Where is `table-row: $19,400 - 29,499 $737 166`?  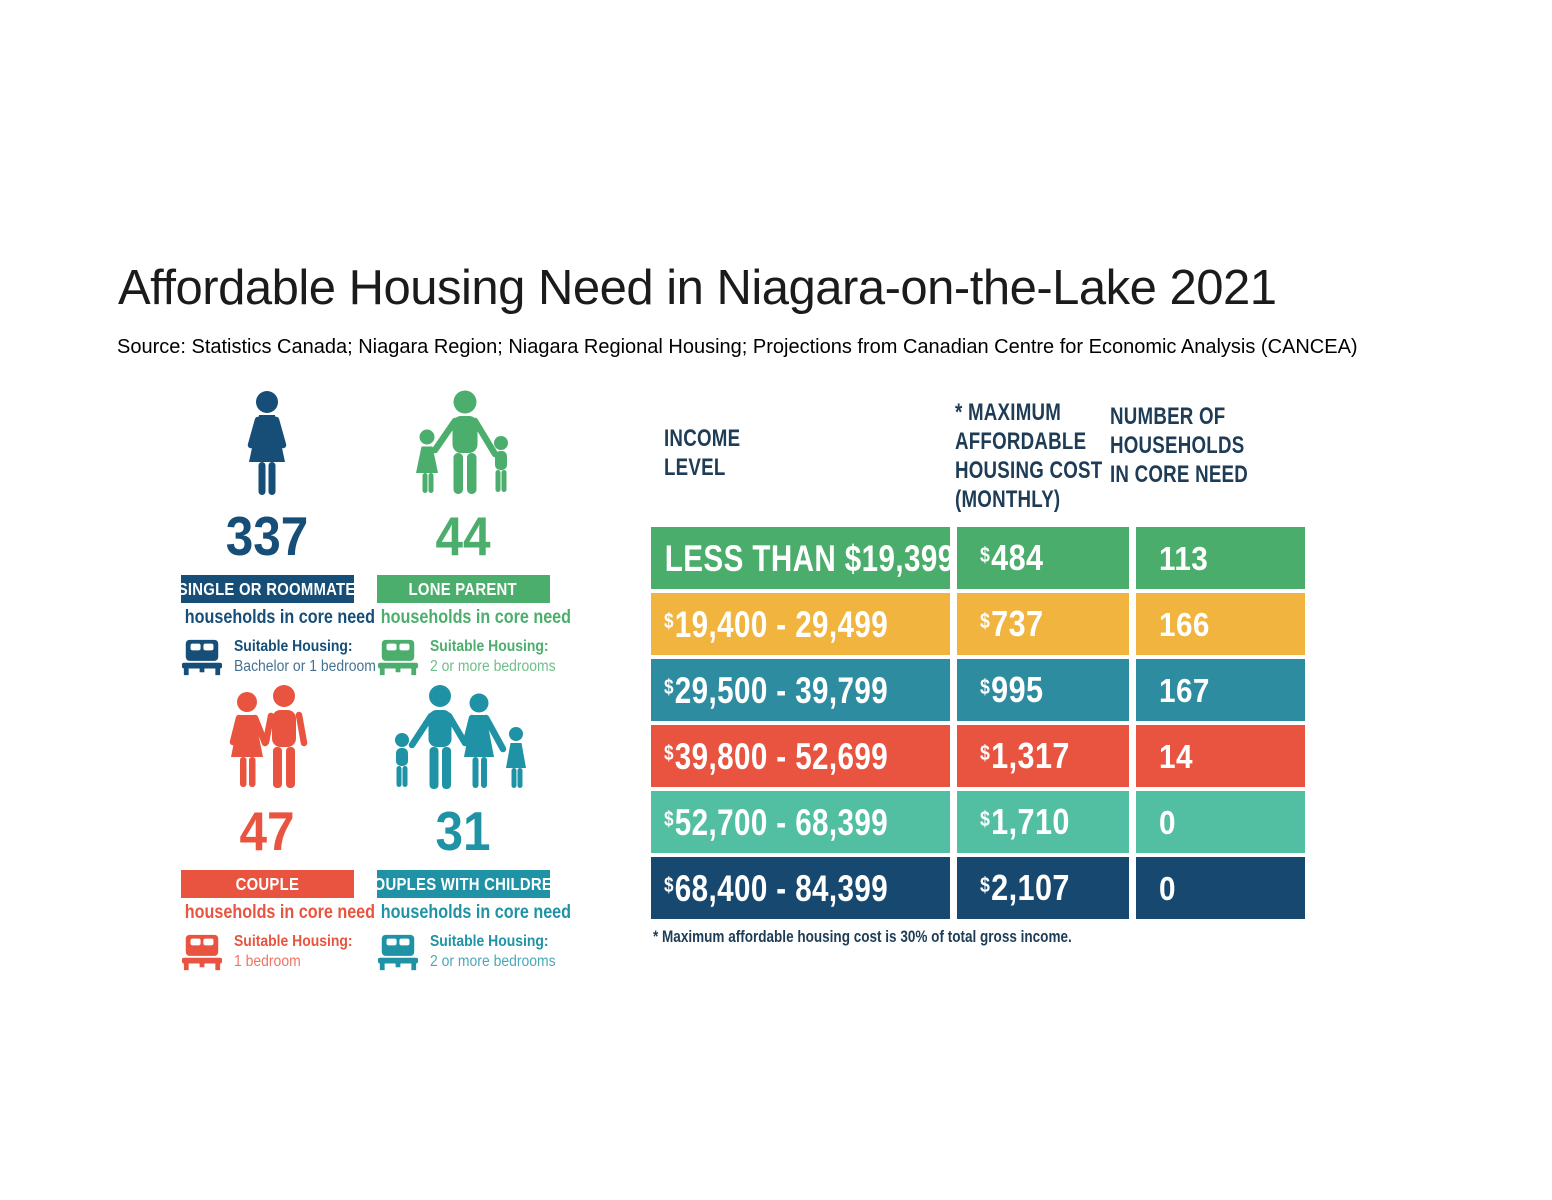
table-row: $19,400 - 29,499 $737 166 is located at coordinates (978, 624).